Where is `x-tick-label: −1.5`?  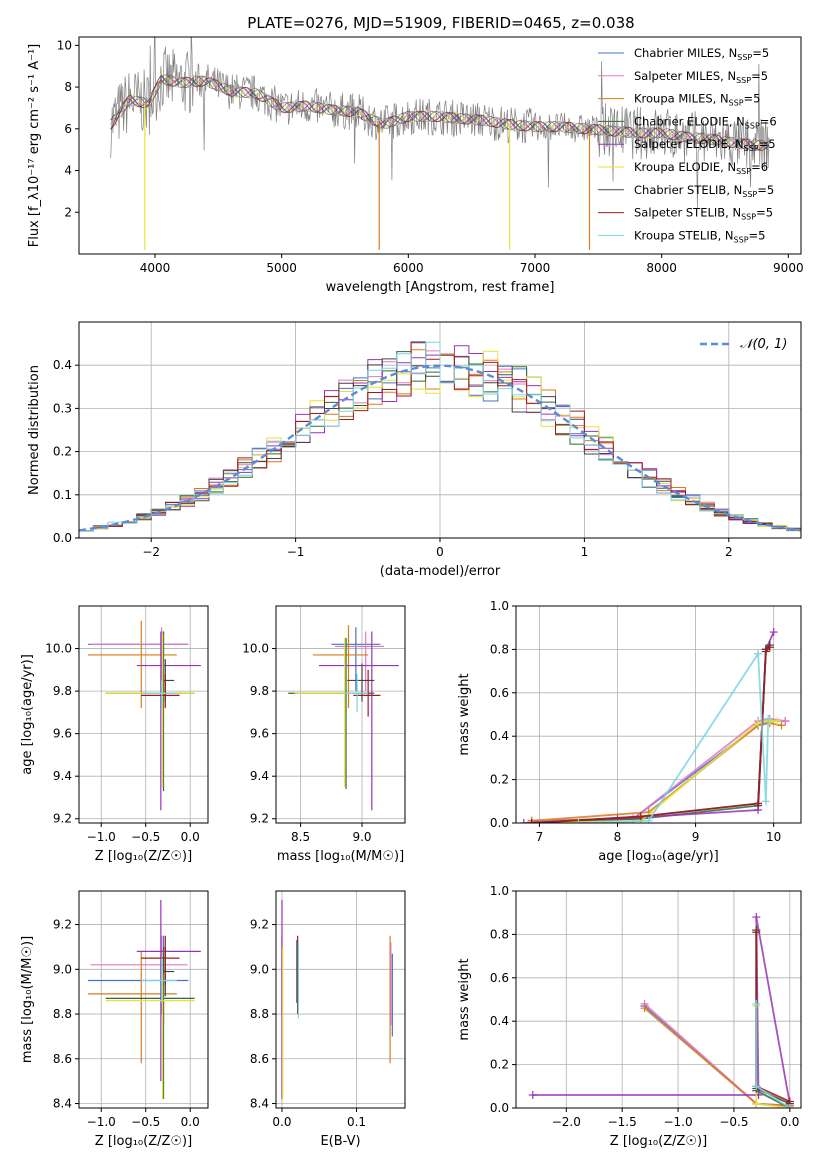
x-tick-label: −1.5 is located at coordinates (622, 1122).